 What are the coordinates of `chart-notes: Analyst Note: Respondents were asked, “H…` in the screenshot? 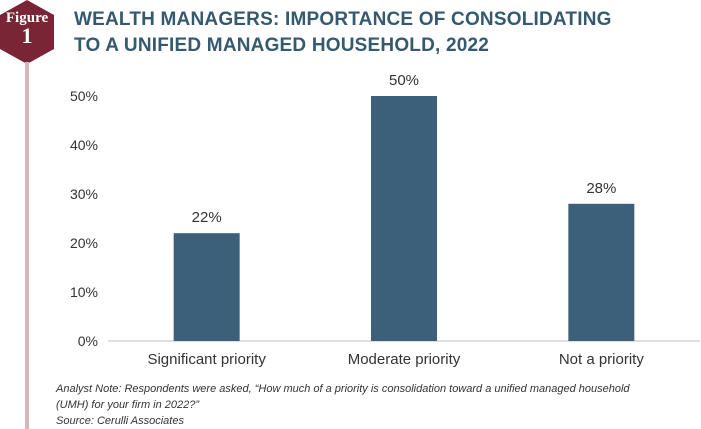 It's located at (376, 405).